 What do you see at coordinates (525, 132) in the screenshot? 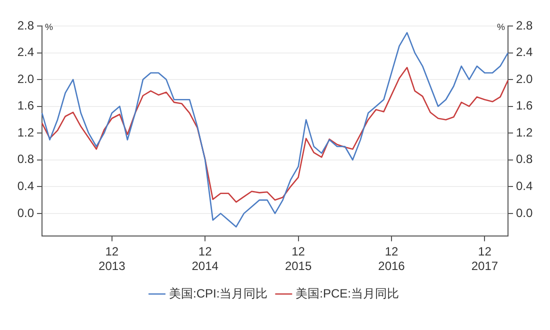
I see `y2-tick-label: 1.2` at bounding box center [525, 132].